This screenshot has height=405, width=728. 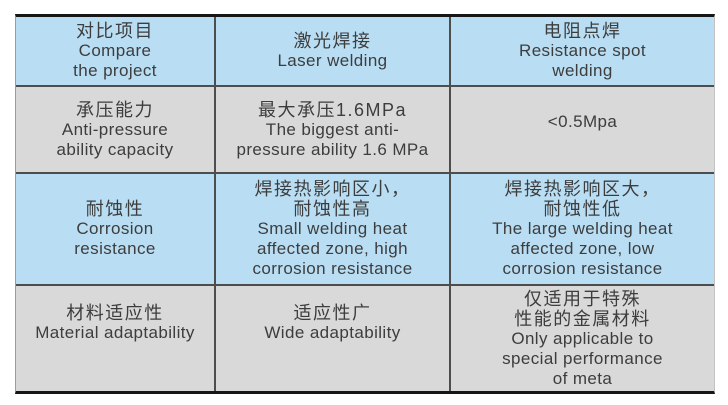 What do you see at coordinates (115, 209) in the screenshot?
I see `cell-text-zh: 耐蚀性` at bounding box center [115, 209].